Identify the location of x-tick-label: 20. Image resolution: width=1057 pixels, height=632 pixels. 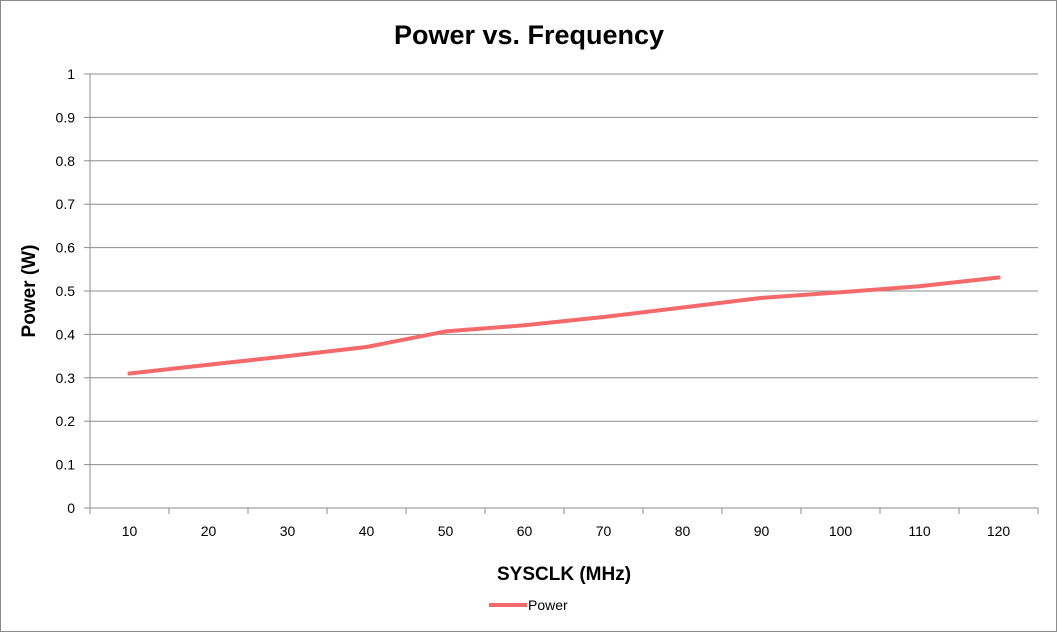
(209, 531).